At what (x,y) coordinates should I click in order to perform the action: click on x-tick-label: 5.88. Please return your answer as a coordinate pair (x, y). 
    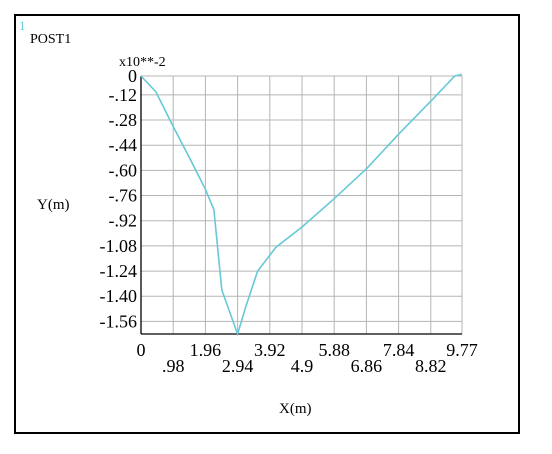
    Looking at the image, I should click on (334, 350).